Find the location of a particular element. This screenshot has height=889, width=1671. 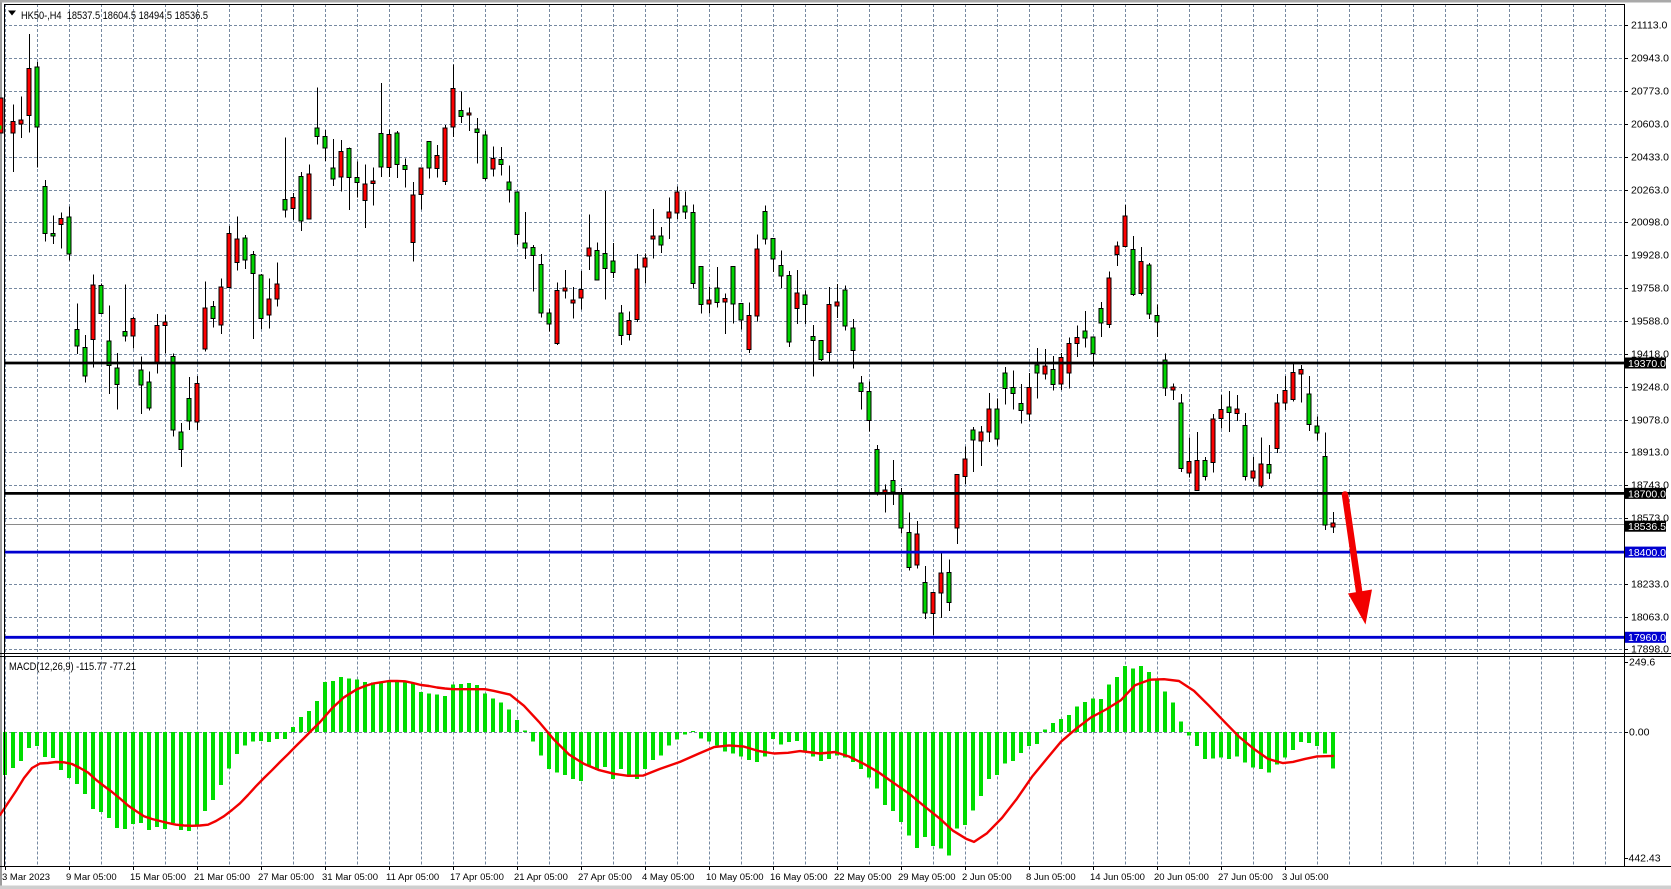

svg-text: 17 Apr 05:00 is located at coordinates (477, 877).